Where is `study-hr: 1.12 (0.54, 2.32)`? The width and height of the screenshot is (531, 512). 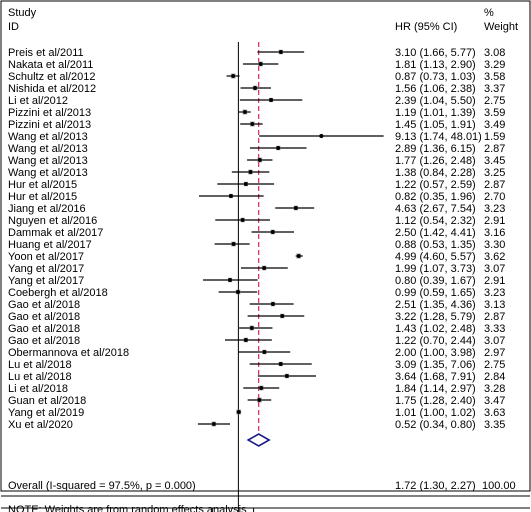
study-hr: 1.12 (0.54, 2.32) is located at coordinates (435, 221).